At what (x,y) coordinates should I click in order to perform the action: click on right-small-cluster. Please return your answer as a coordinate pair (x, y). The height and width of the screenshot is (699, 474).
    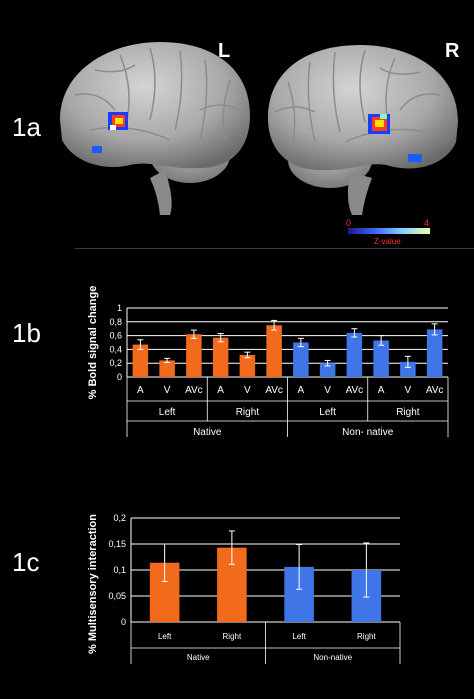
    Looking at the image, I should click on (415, 158).